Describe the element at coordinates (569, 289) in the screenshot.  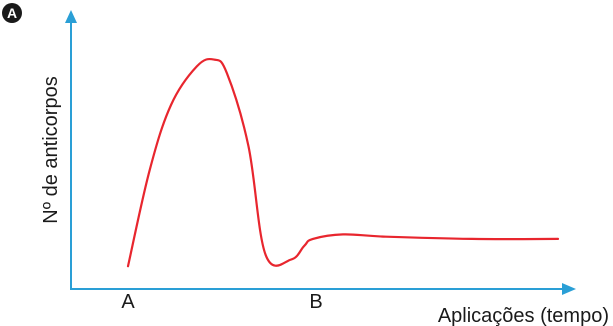
I see `x-axis-arrow-icon` at that location.